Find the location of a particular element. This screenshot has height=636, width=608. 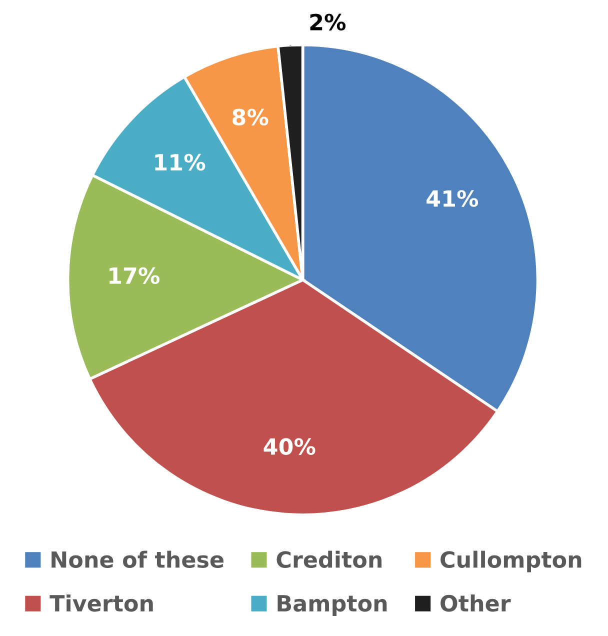

legend-label: Bampton is located at coordinates (332, 605).